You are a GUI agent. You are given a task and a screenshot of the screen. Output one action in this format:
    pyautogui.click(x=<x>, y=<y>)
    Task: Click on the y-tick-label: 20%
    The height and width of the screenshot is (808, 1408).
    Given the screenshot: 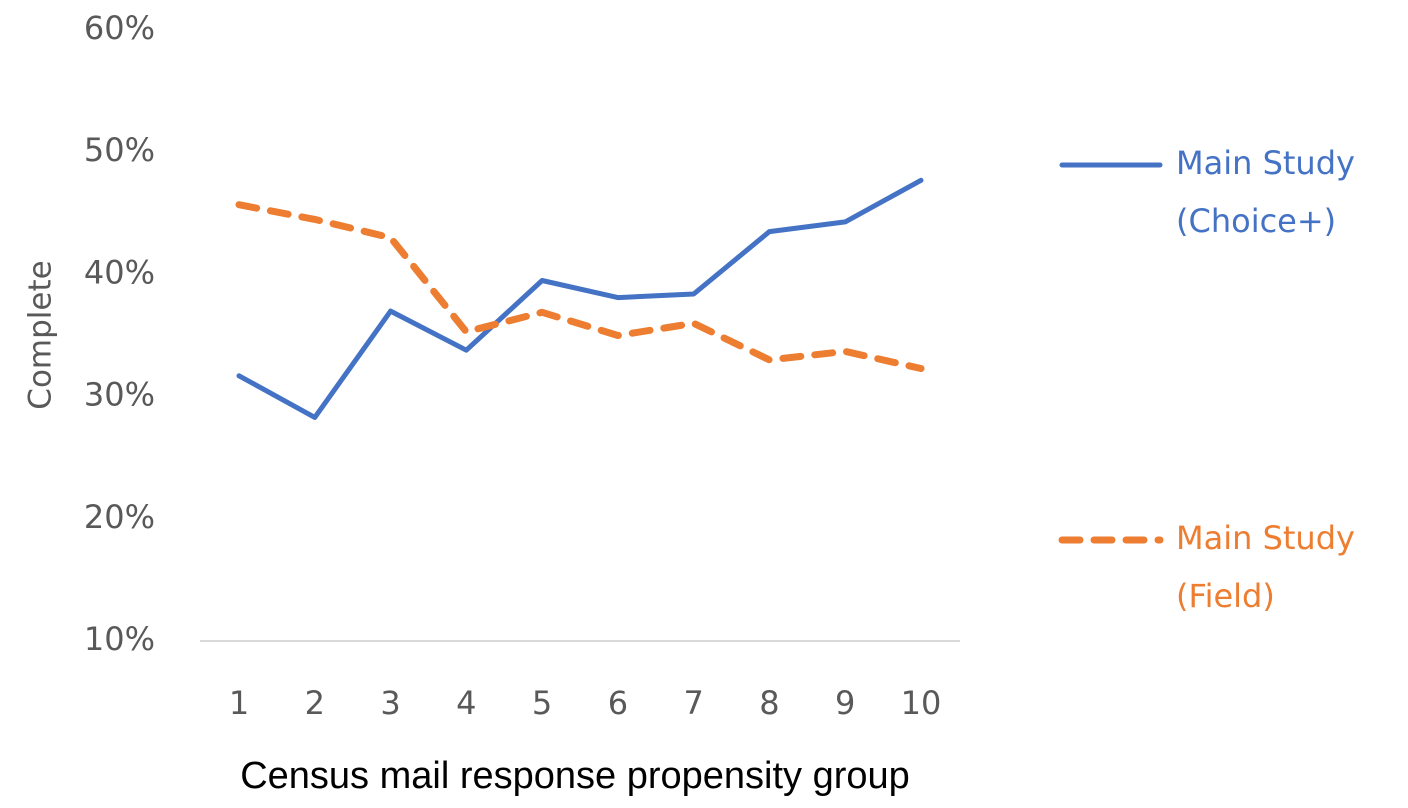 What is the action you would take?
    pyautogui.click(x=119, y=517)
    